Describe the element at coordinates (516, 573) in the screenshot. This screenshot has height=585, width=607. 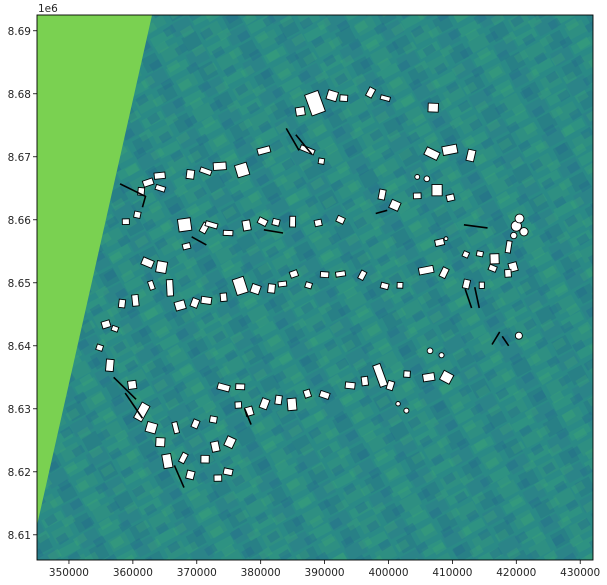
I see `x-tick-label: 420000` at that location.